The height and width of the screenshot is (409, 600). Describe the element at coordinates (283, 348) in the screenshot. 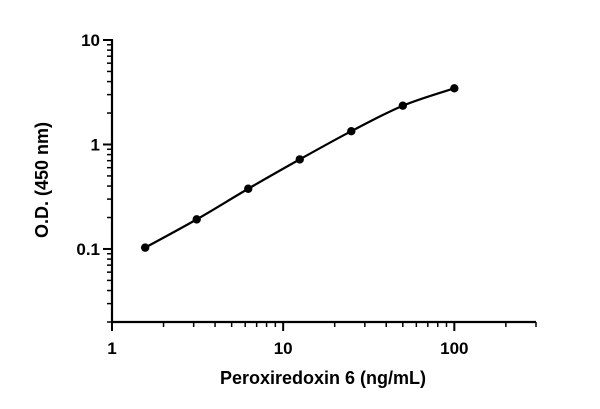

I see `x-tick-label: 10` at that location.